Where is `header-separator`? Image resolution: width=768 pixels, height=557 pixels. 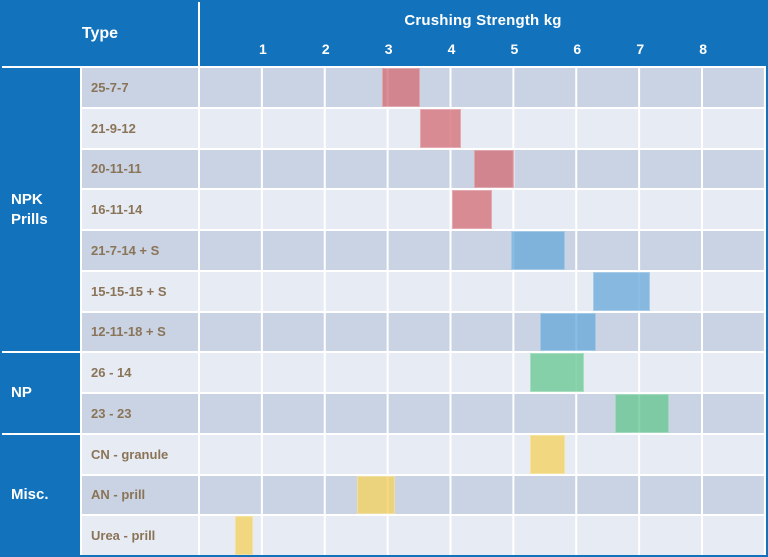 header-separator is located at coordinates (384, 67).